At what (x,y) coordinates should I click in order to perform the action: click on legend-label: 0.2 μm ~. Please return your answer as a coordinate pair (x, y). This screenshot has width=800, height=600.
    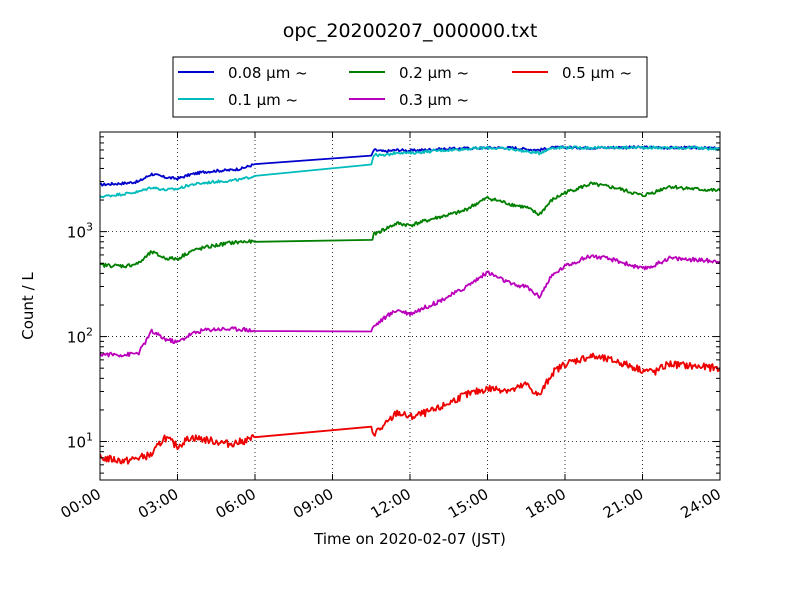
    Looking at the image, I should click on (434, 73).